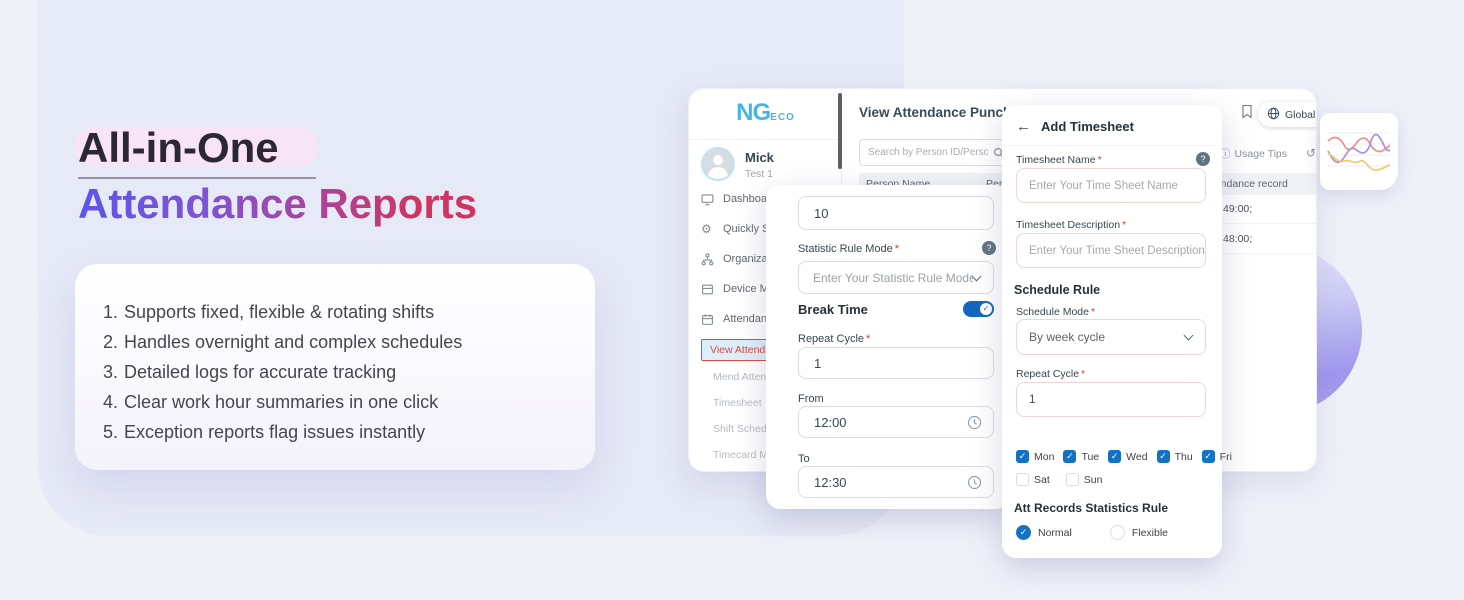  Describe the element at coordinates (748, 377) in the screenshot. I see `sidebar-item-mend-attendance: Mend Attendan` at that location.